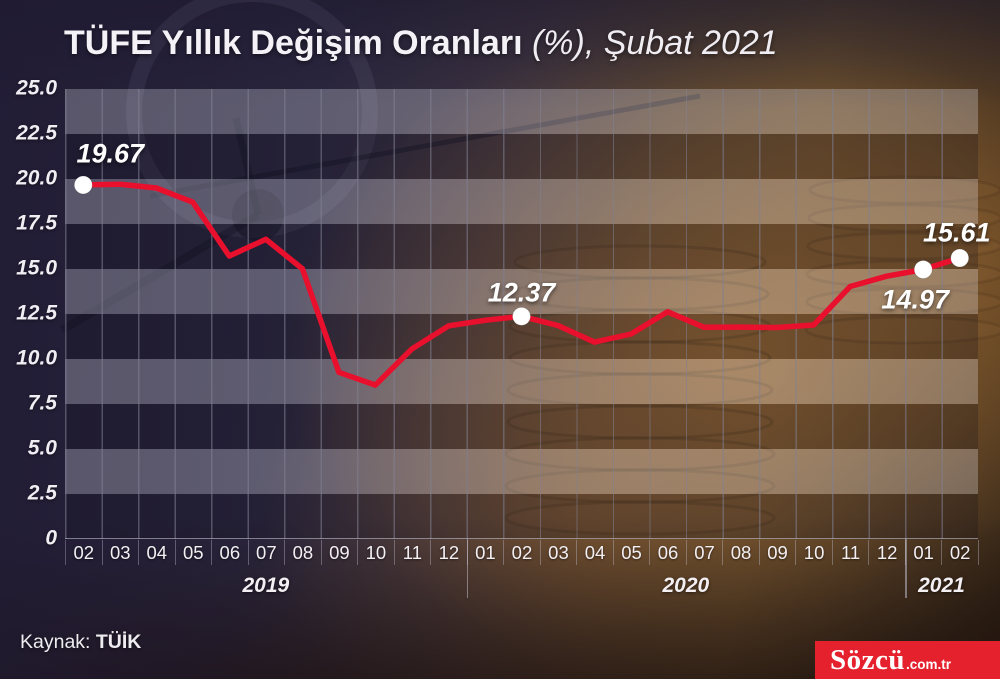 This screenshot has height=679, width=1000. I want to click on y-tick-label: 22.5, so click(36, 133).